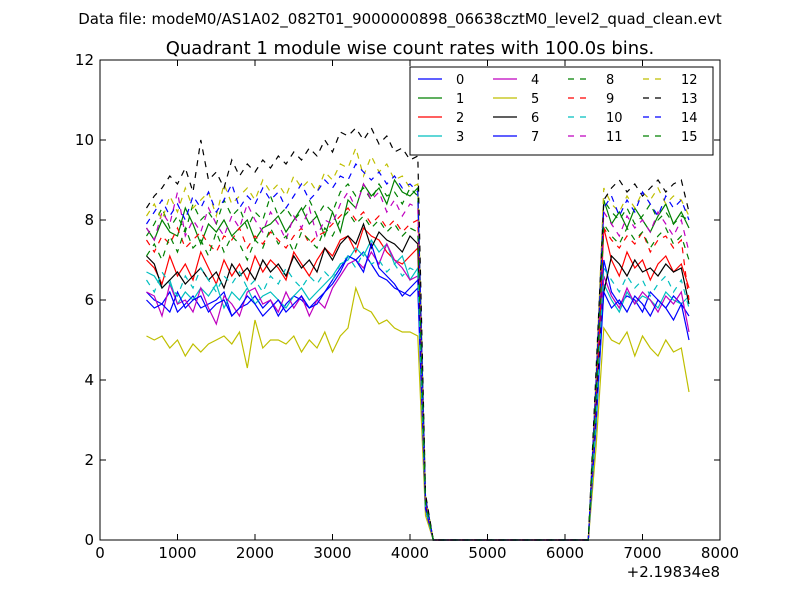 The image size is (800, 600). What do you see at coordinates (565, 553) in the screenshot?
I see `x-tick-label: 6000` at bounding box center [565, 553].